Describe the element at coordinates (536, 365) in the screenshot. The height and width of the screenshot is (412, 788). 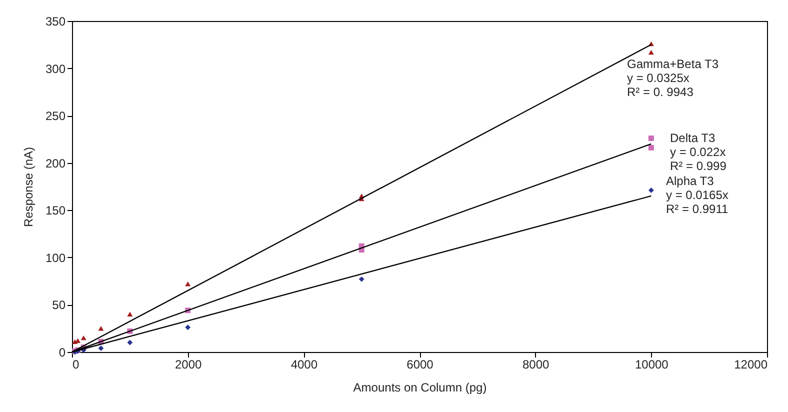
I see `x-tick-label: 8000` at that location.